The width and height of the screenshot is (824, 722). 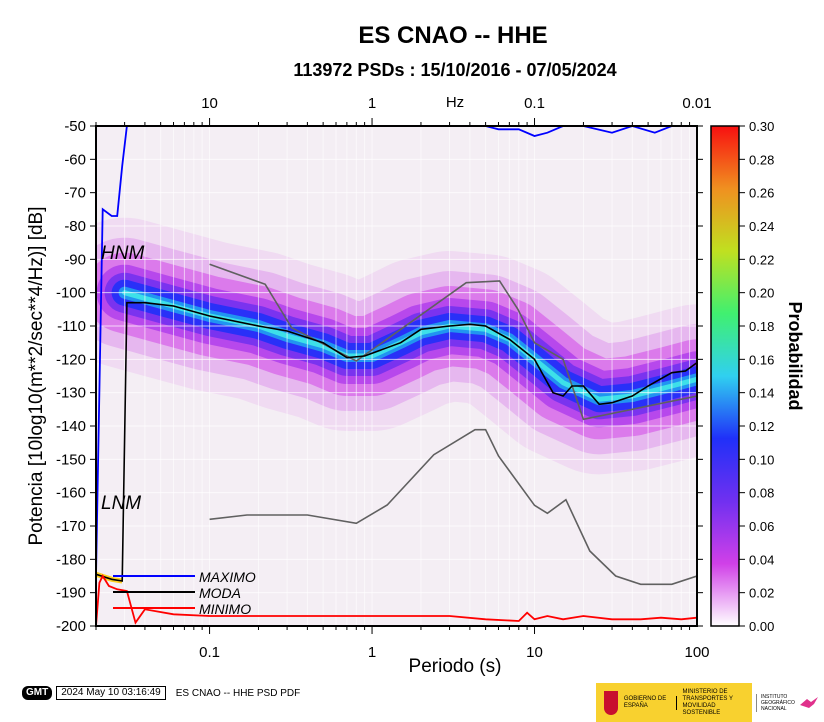 What do you see at coordinates (71, 493) in the screenshot?
I see `y-tick-label: -160` at bounding box center [71, 493].